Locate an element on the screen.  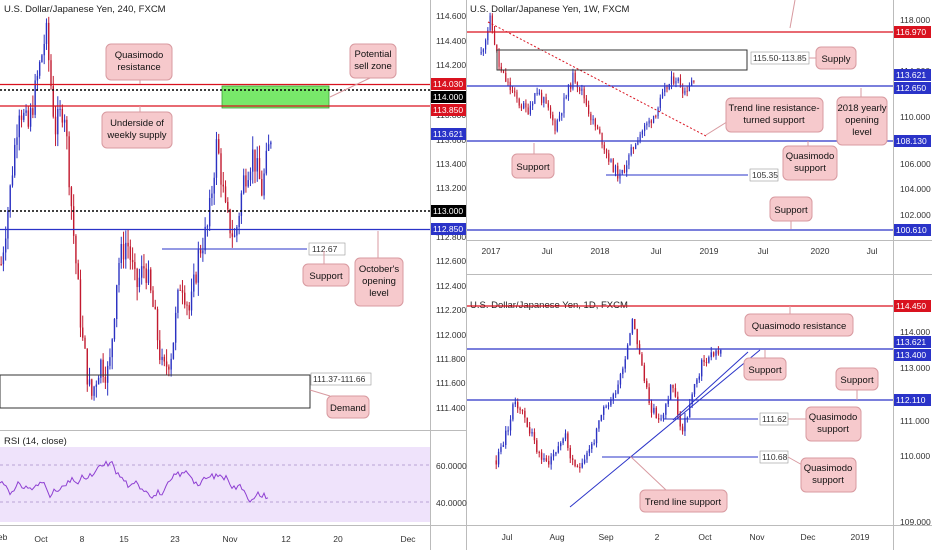
rsi-tick-60: 60.0000 is located at coordinates (451, 466).